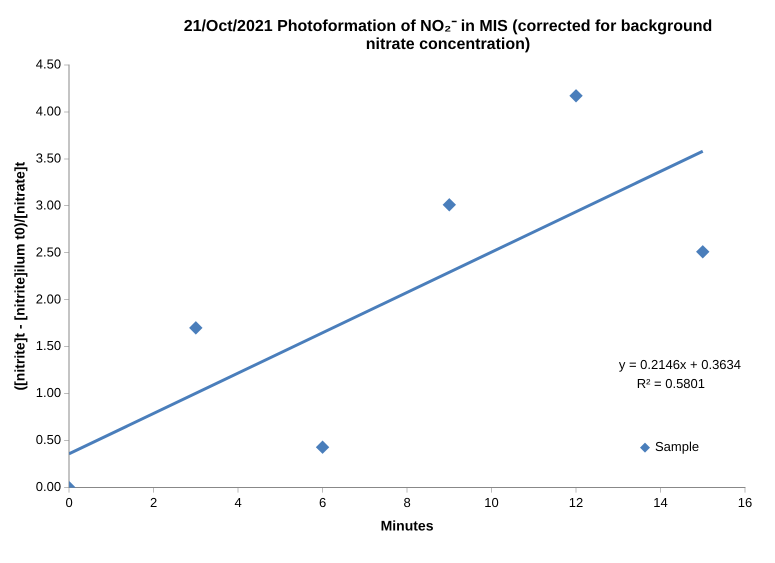 Image resolution: width=775 pixels, height=563 pixels. Describe the element at coordinates (491, 502) in the screenshot. I see `x-tick-label: 10` at that location.